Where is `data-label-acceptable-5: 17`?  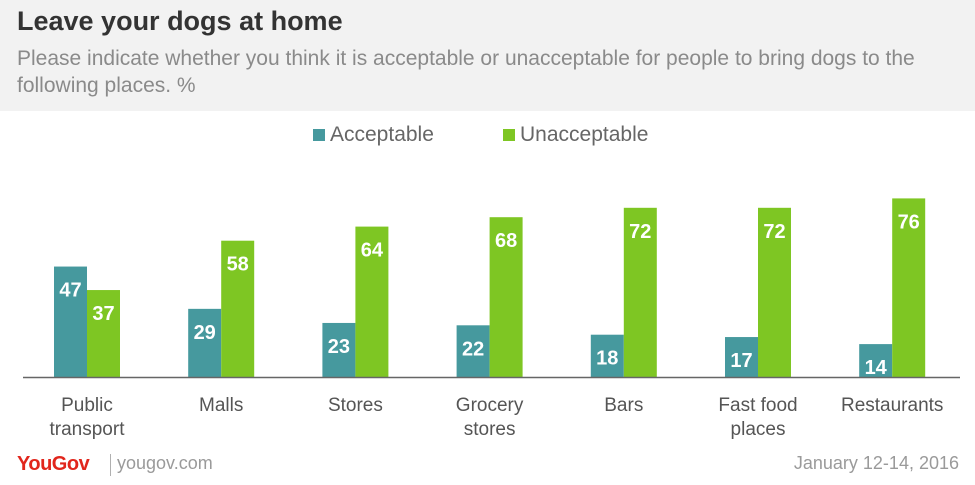
data-label-acceptable-5: 17 is located at coordinates (741, 361).